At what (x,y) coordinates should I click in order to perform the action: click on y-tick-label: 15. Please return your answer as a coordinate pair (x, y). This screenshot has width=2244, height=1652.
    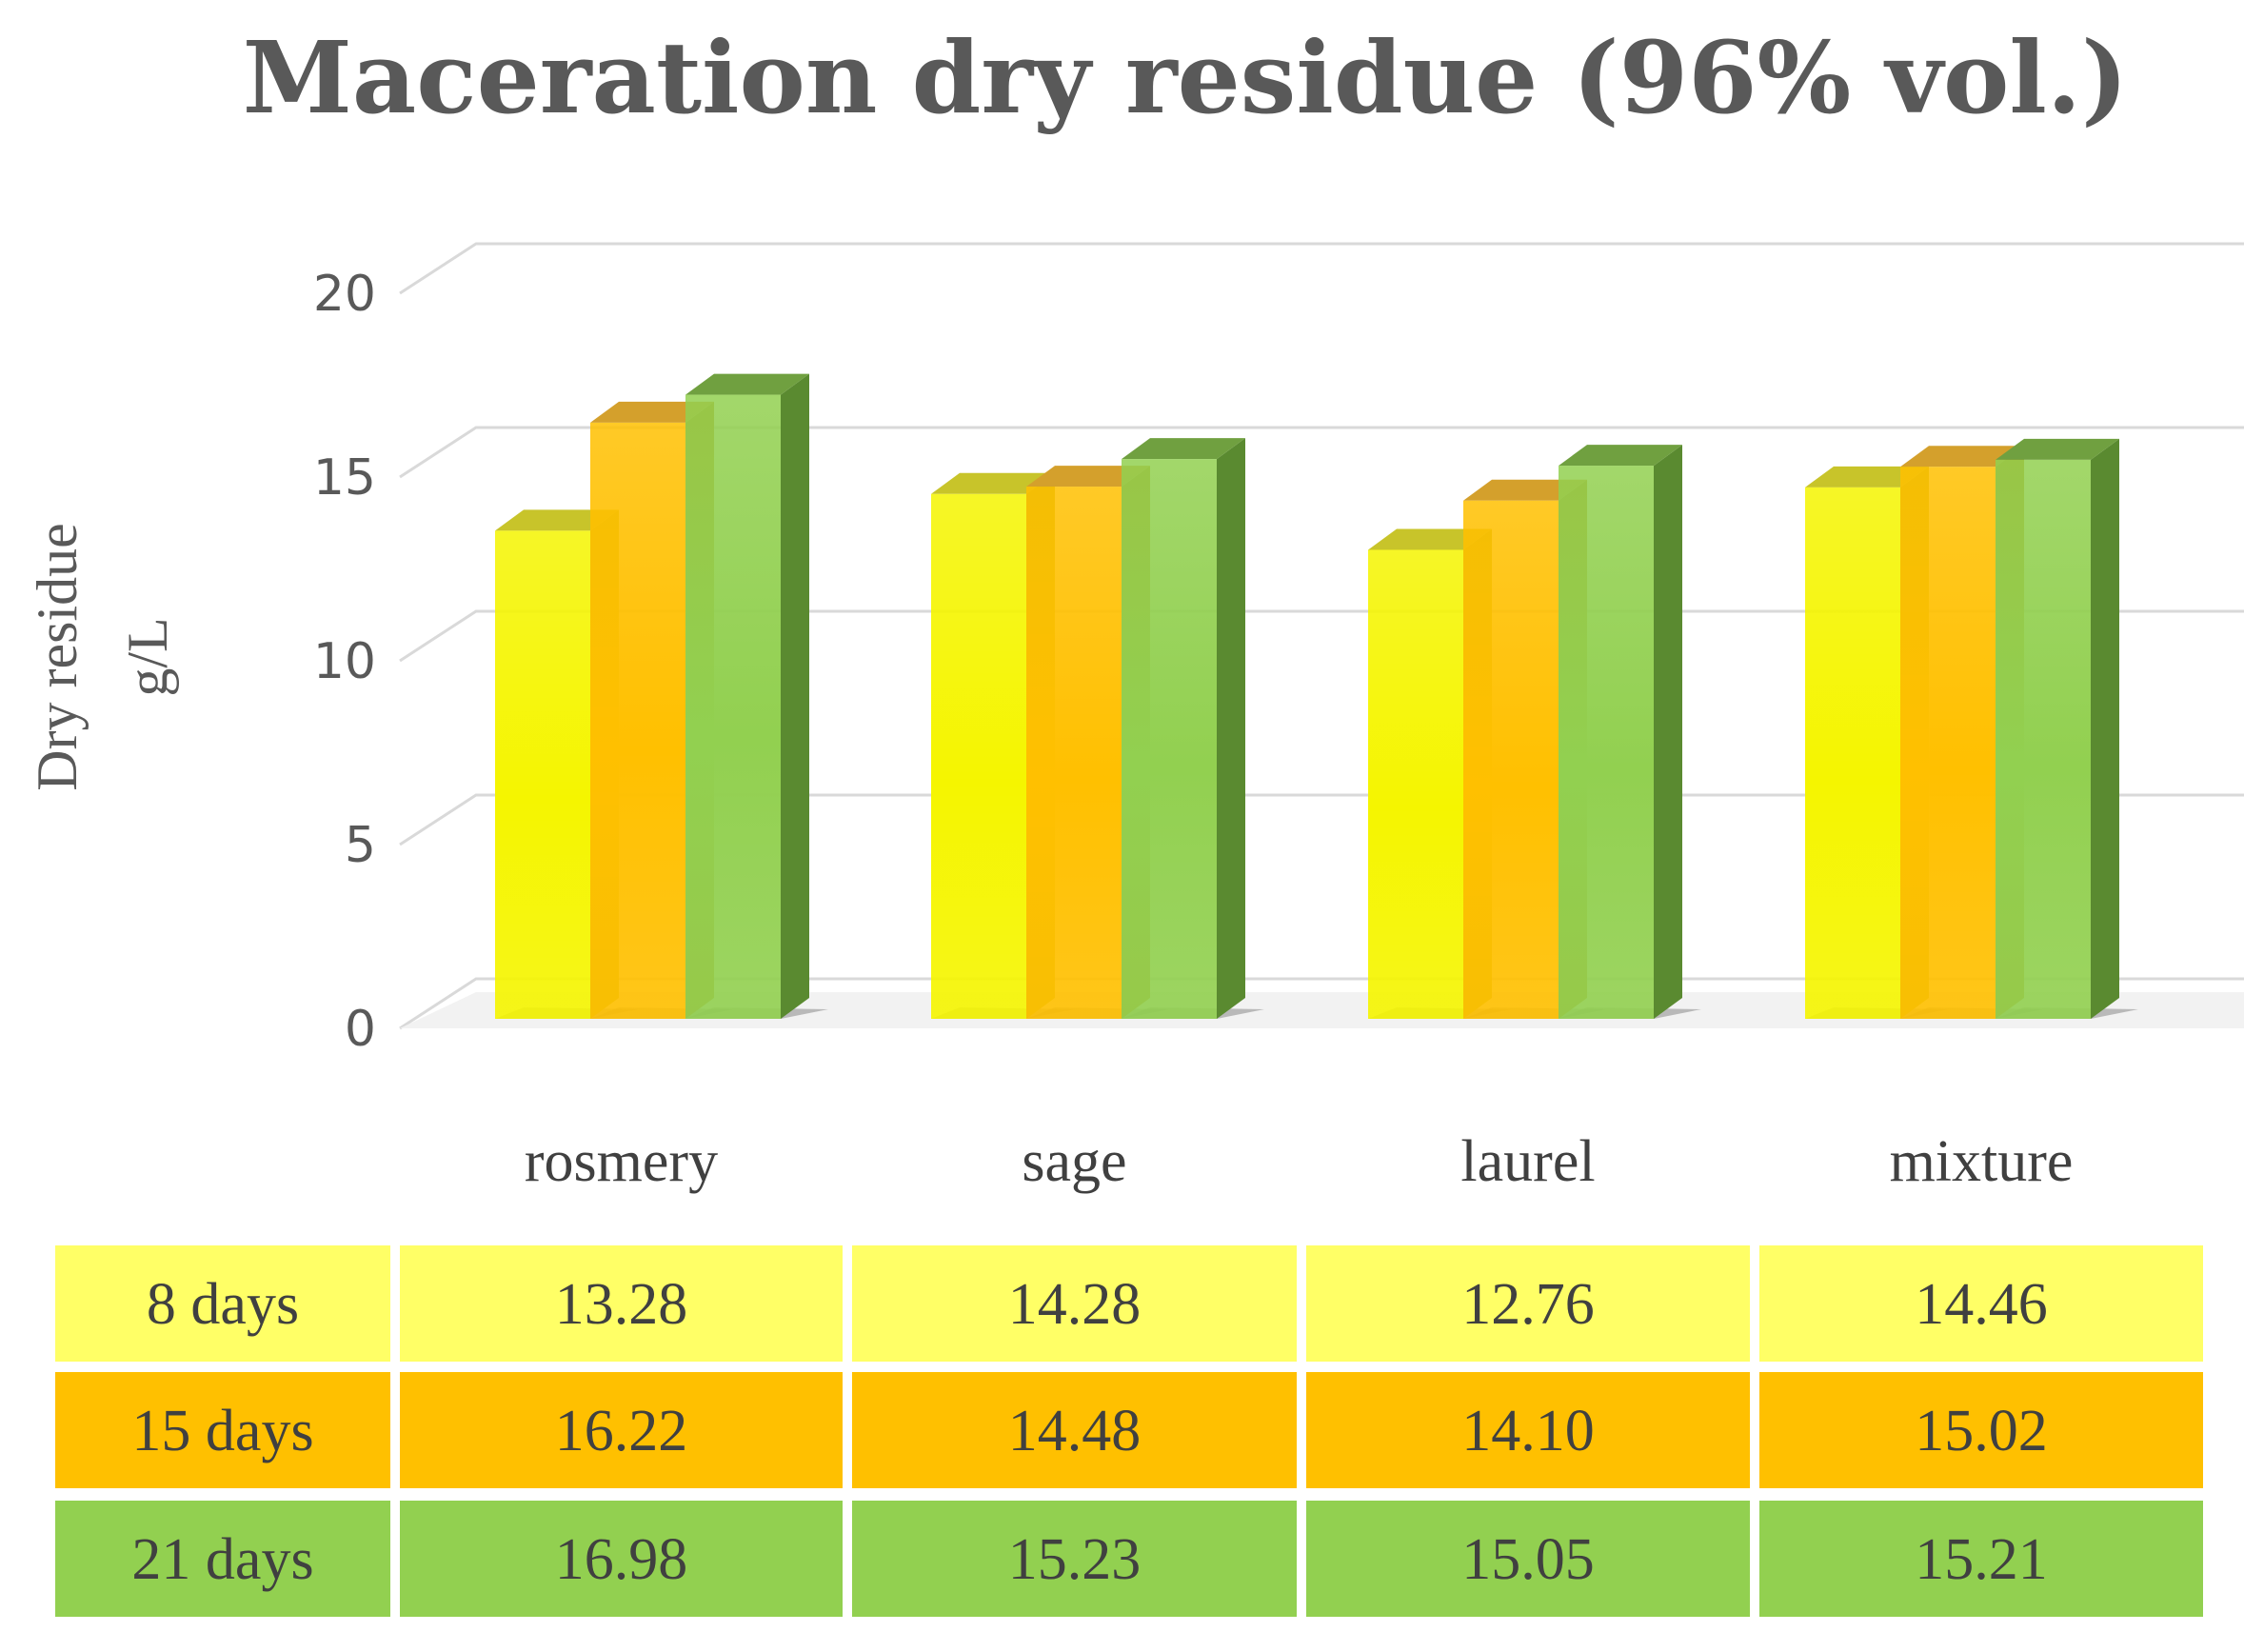
    Looking at the image, I should click on (344, 478).